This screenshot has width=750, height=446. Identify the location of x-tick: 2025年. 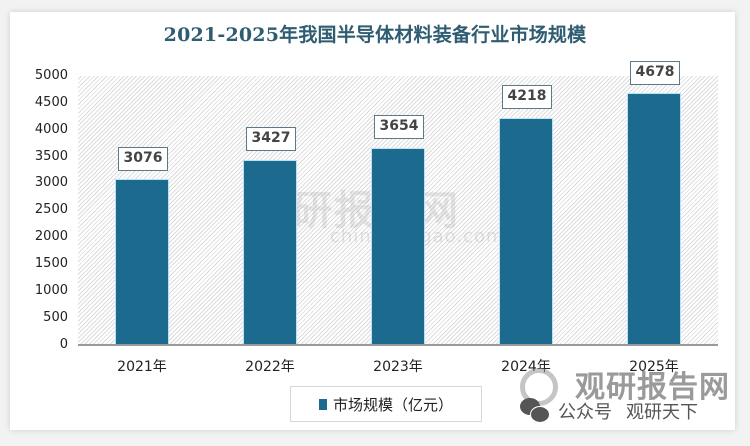
(654, 367).